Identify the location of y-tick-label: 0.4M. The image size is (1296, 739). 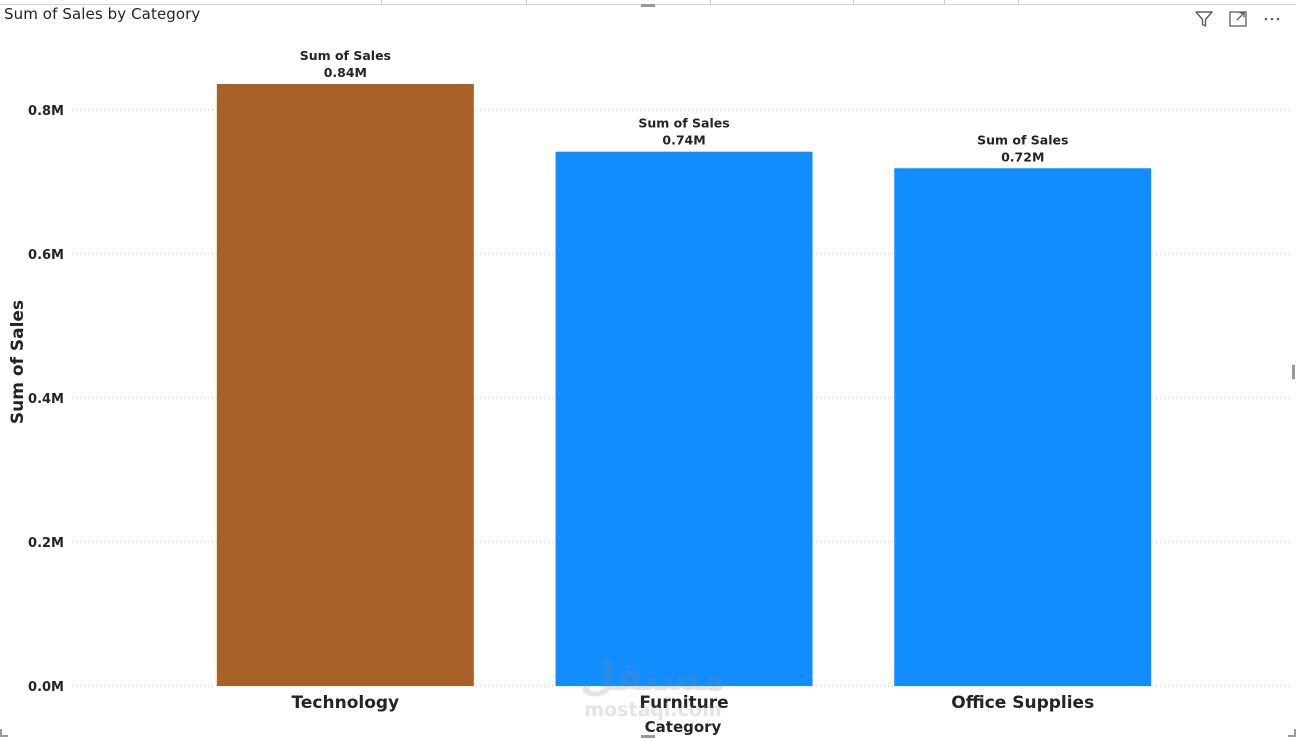
(46, 399).